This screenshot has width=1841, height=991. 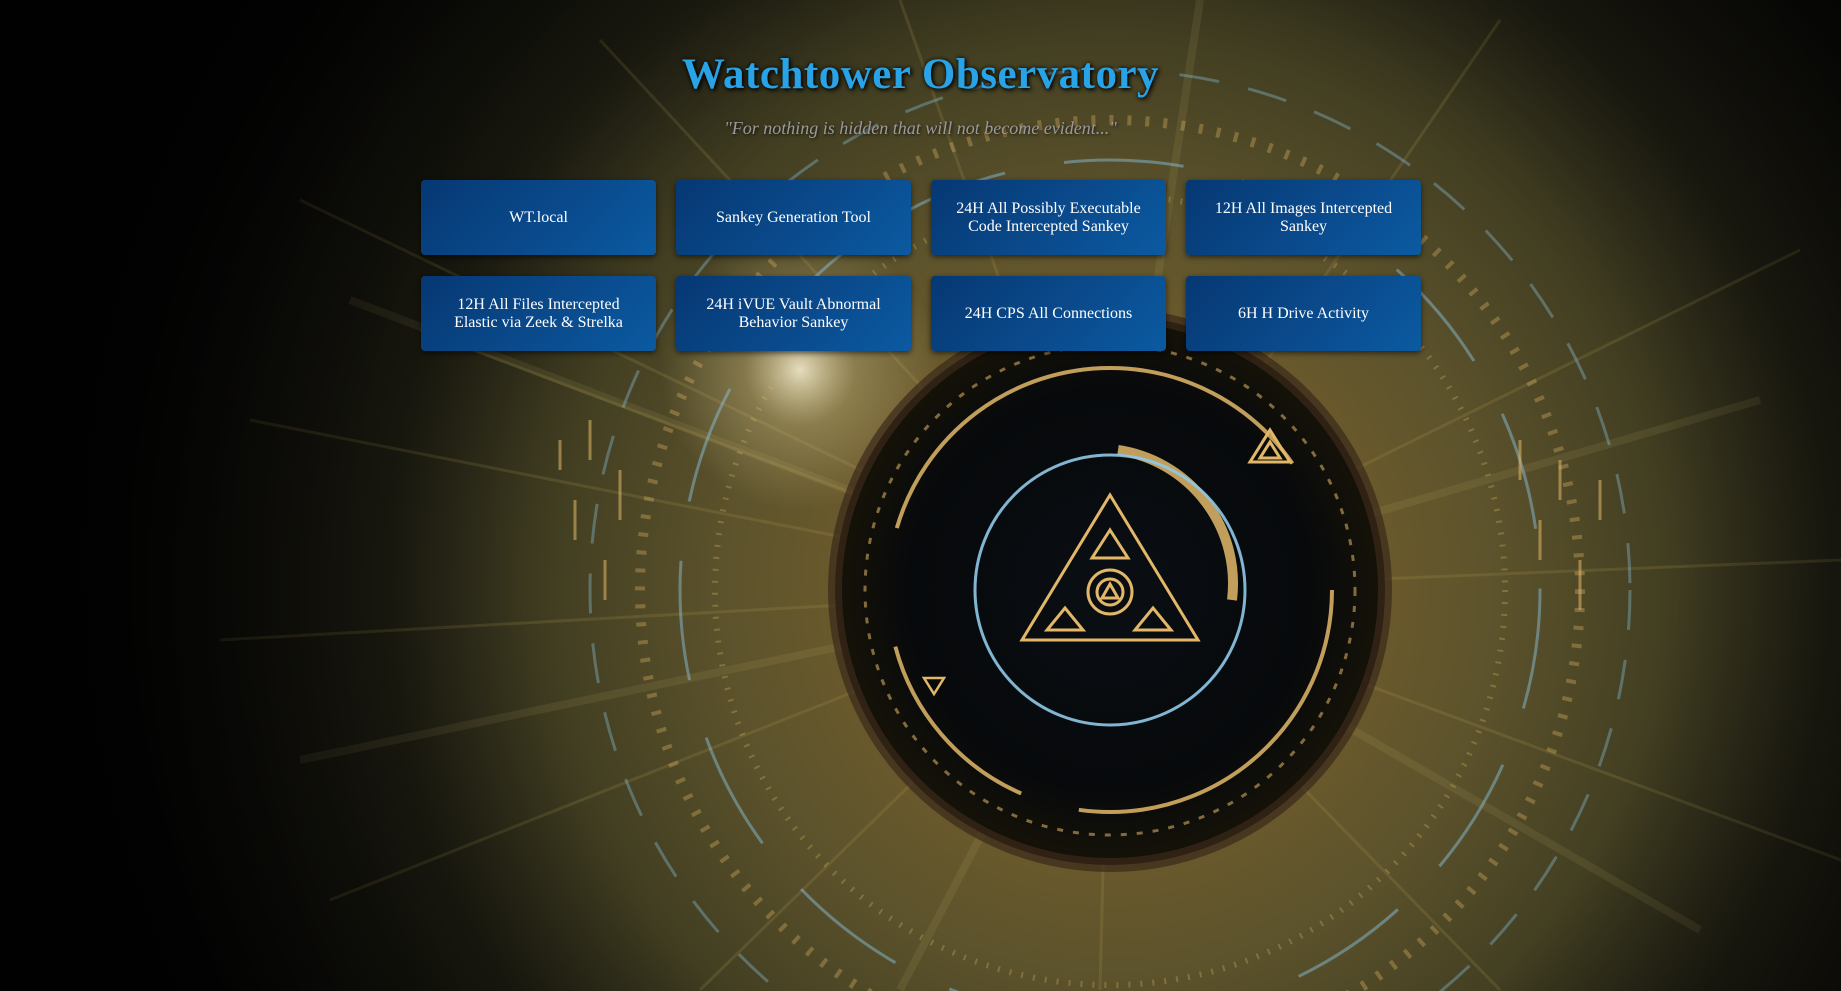 I want to click on page-title: Watchtower Observatory, so click(x=920, y=74).